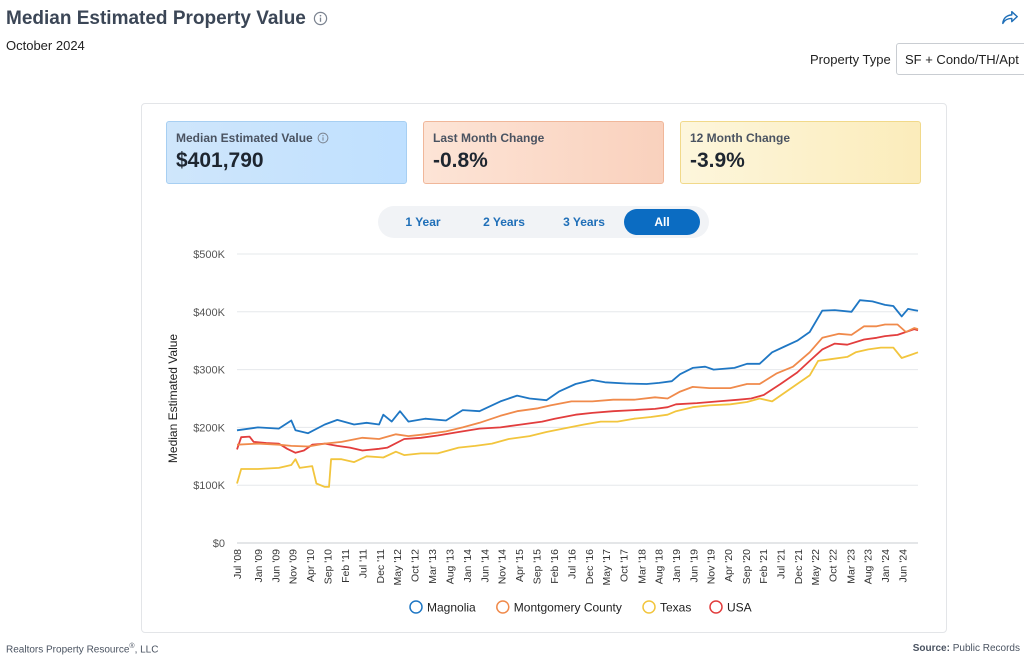  Describe the element at coordinates (577, 385) in the screenshot. I see `series-line-montgomery-county` at that location.